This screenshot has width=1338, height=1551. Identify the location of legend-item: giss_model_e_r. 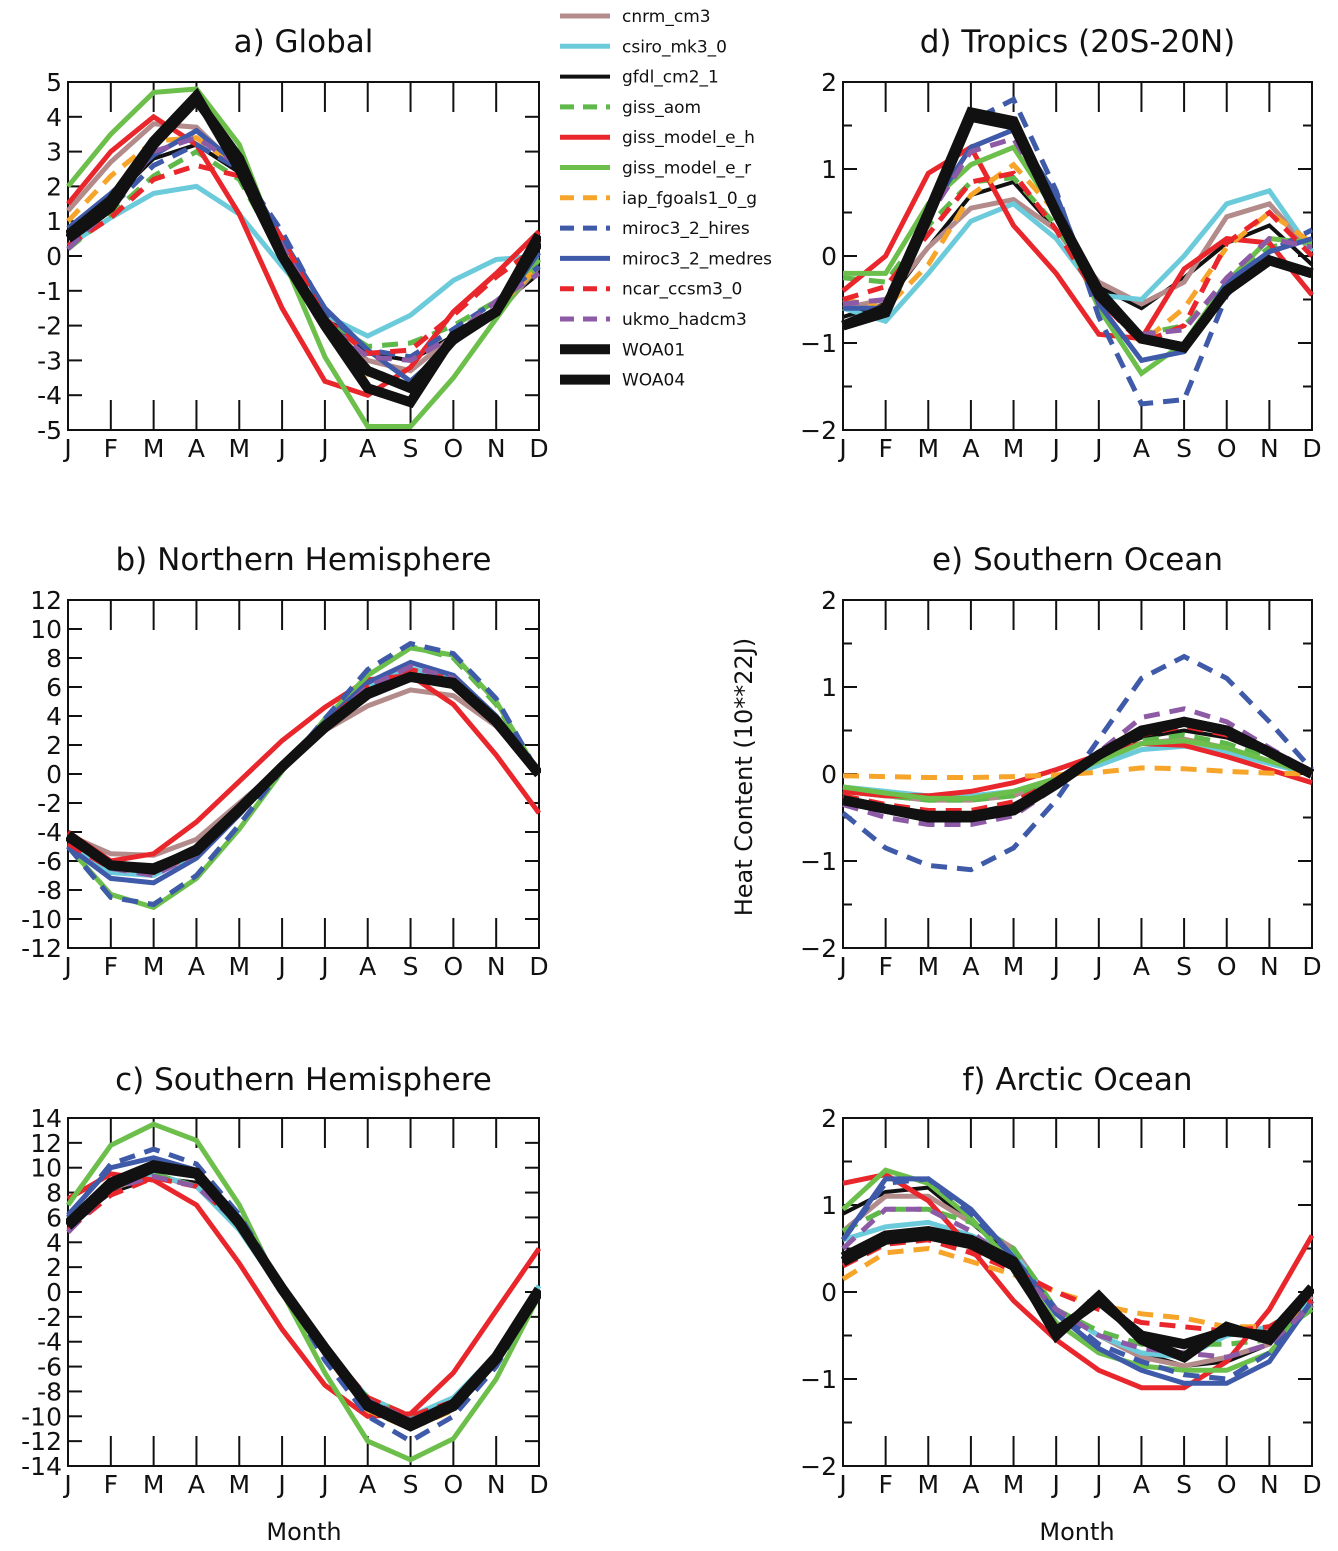
(655, 169).